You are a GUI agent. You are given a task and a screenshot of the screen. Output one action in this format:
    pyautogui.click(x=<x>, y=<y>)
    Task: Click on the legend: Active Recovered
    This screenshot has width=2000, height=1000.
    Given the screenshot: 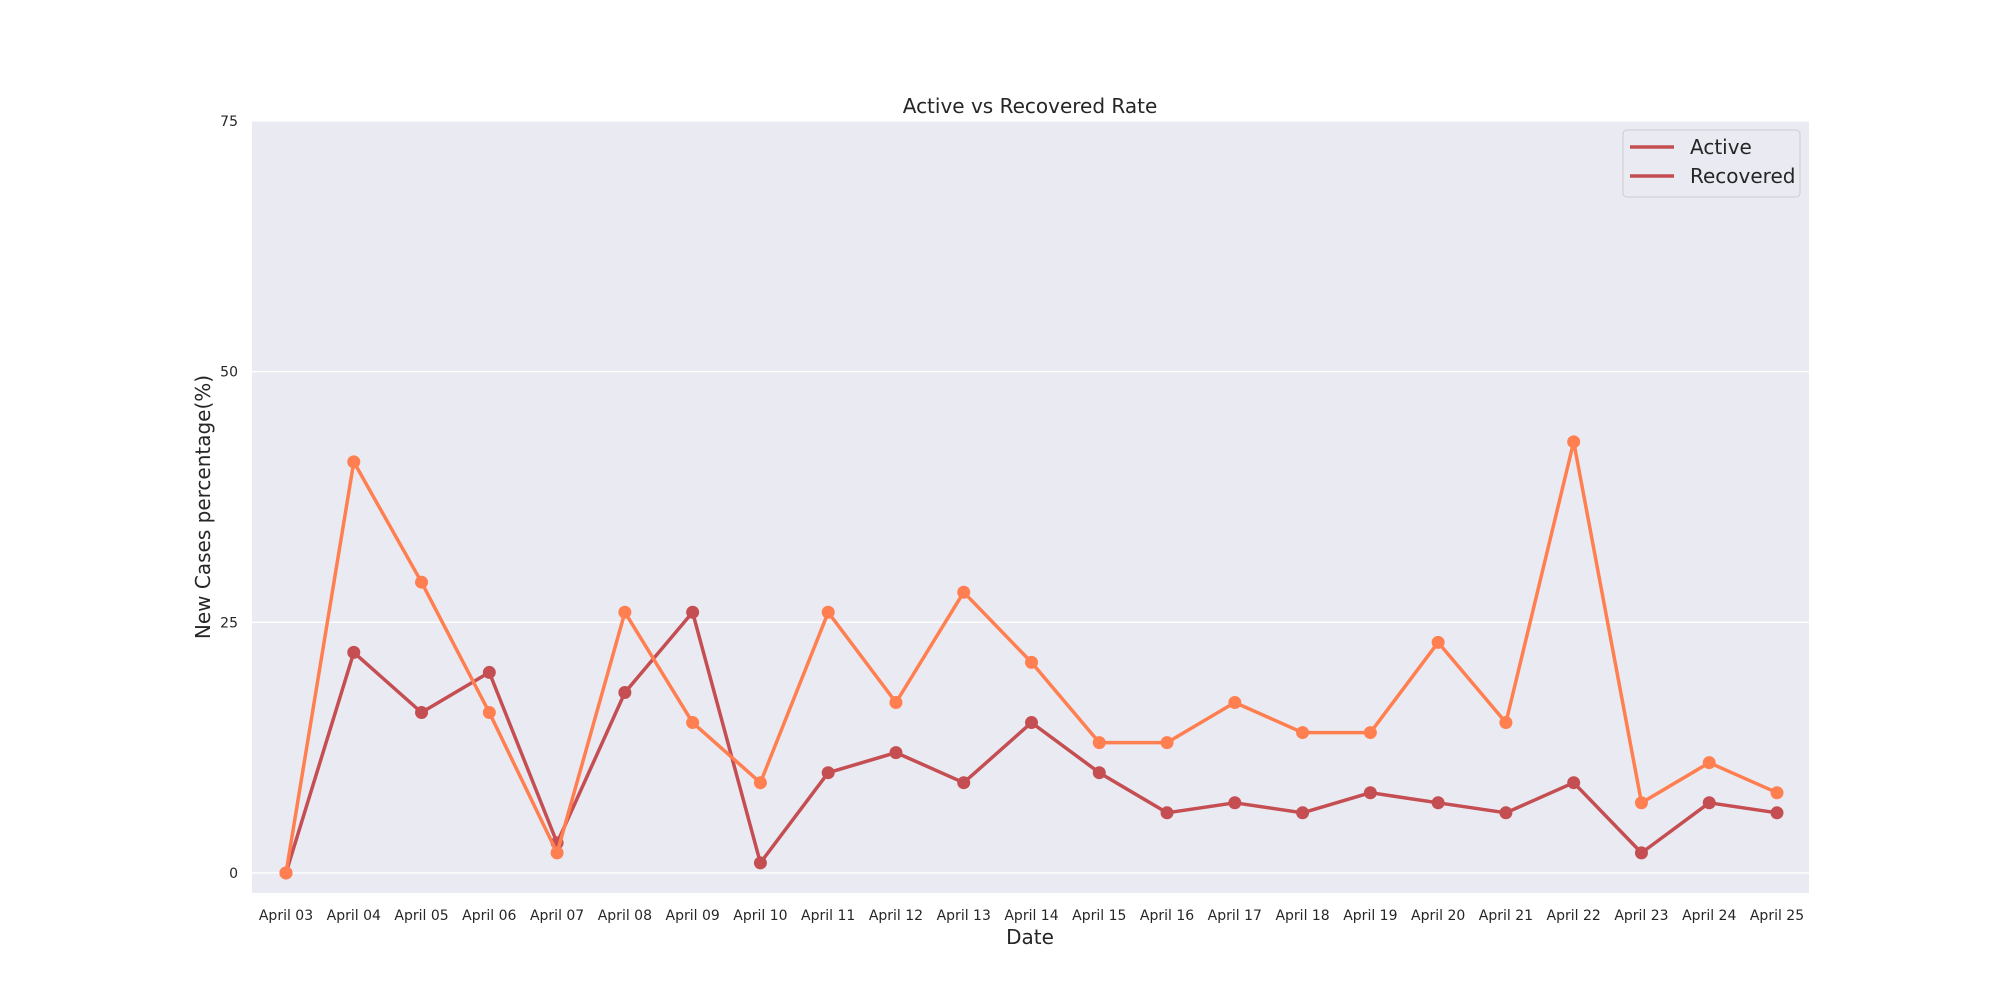 What is the action you would take?
    pyautogui.click(x=1711, y=163)
    